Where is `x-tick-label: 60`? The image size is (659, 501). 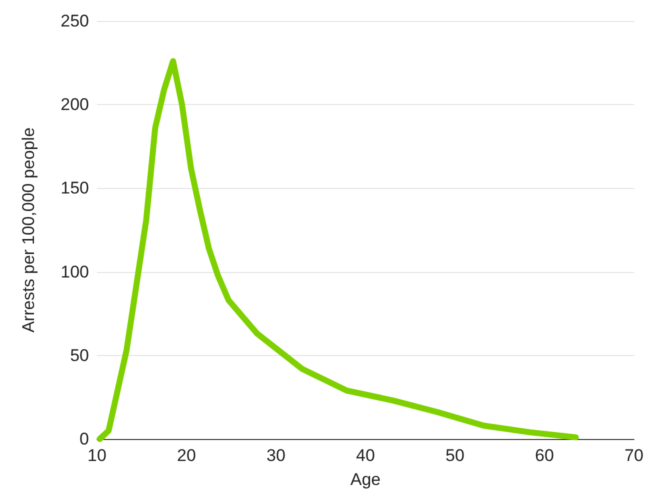 x-tick-label: 60 is located at coordinates (544, 455).